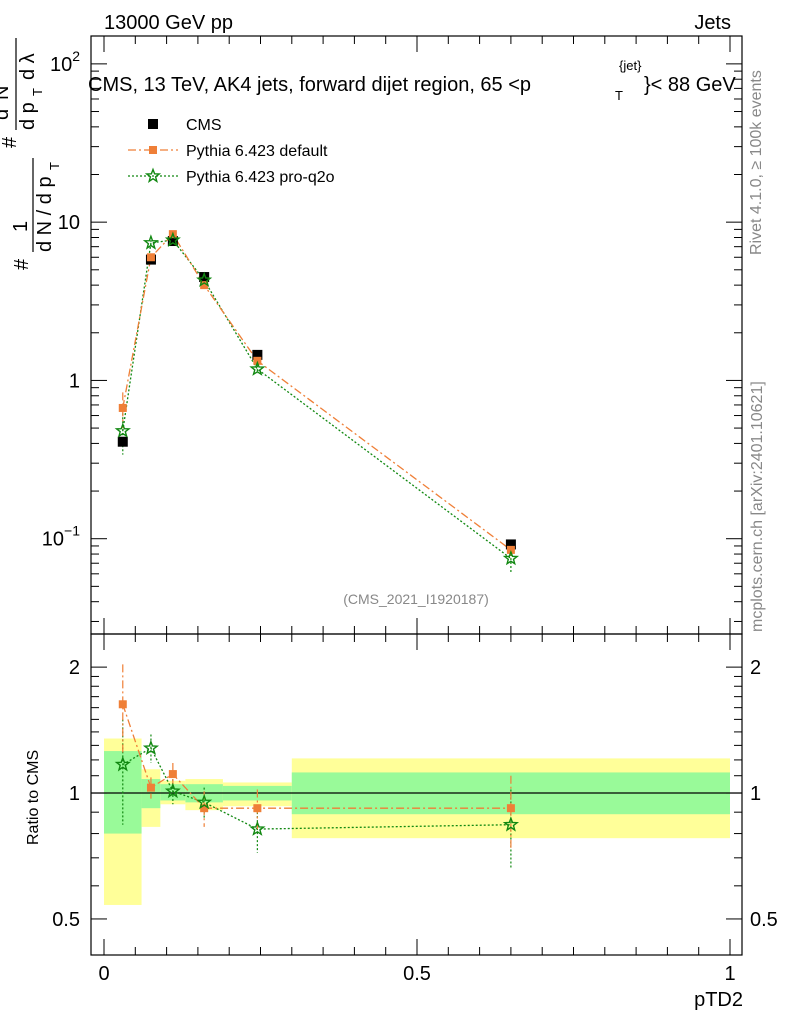 This screenshot has height=1024, width=786. I want to click on ylabel-den2-tail: d λ, so click(28, 66).